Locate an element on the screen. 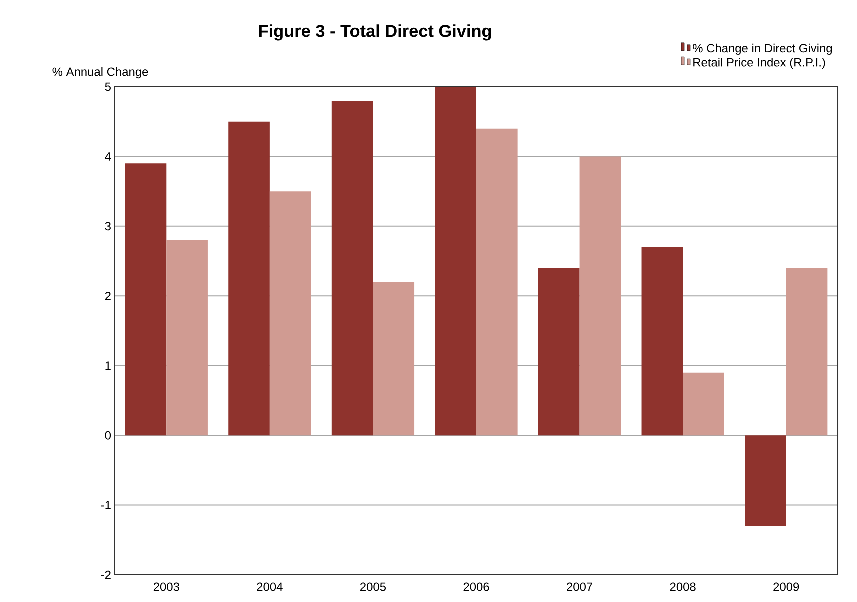  y-tick-label: 4 is located at coordinates (108, 156).